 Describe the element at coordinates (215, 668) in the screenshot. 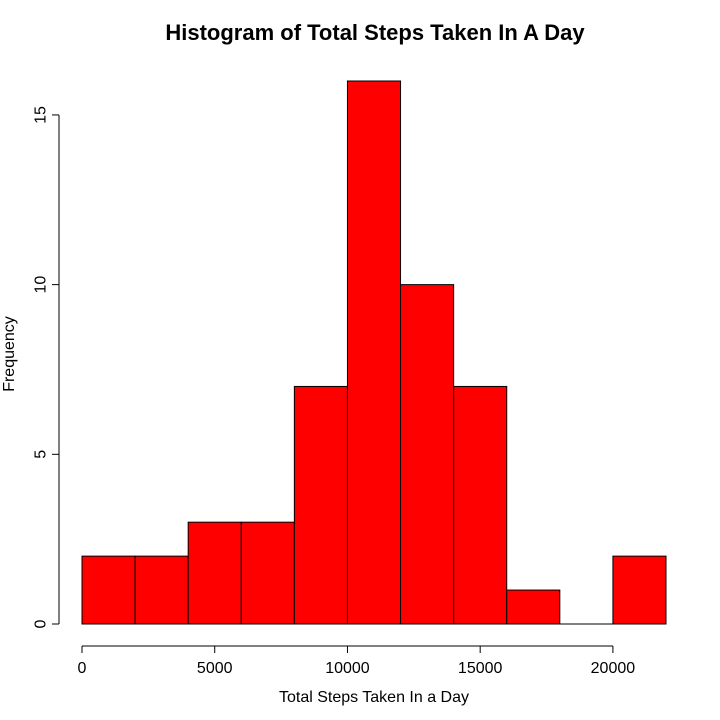

I see `x-tick-label: 5000` at that location.